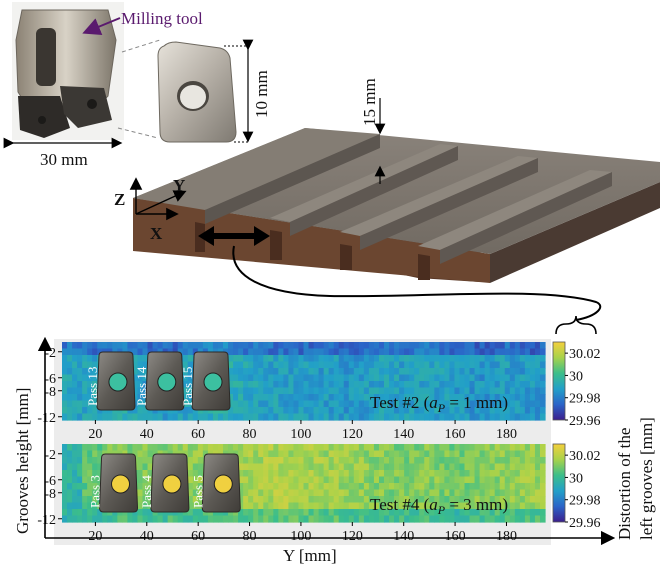 The image size is (667, 569). Describe the element at coordinates (141, 386) in the screenshot. I see `pass-label: Pass 14` at that location.